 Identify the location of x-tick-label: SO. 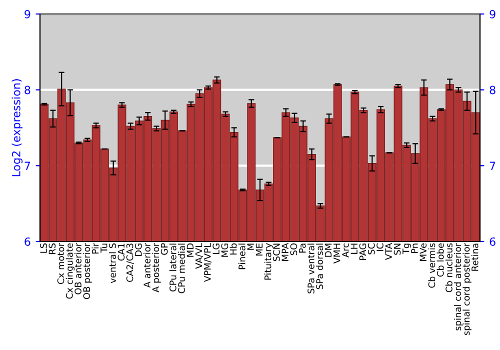
(294, 249).